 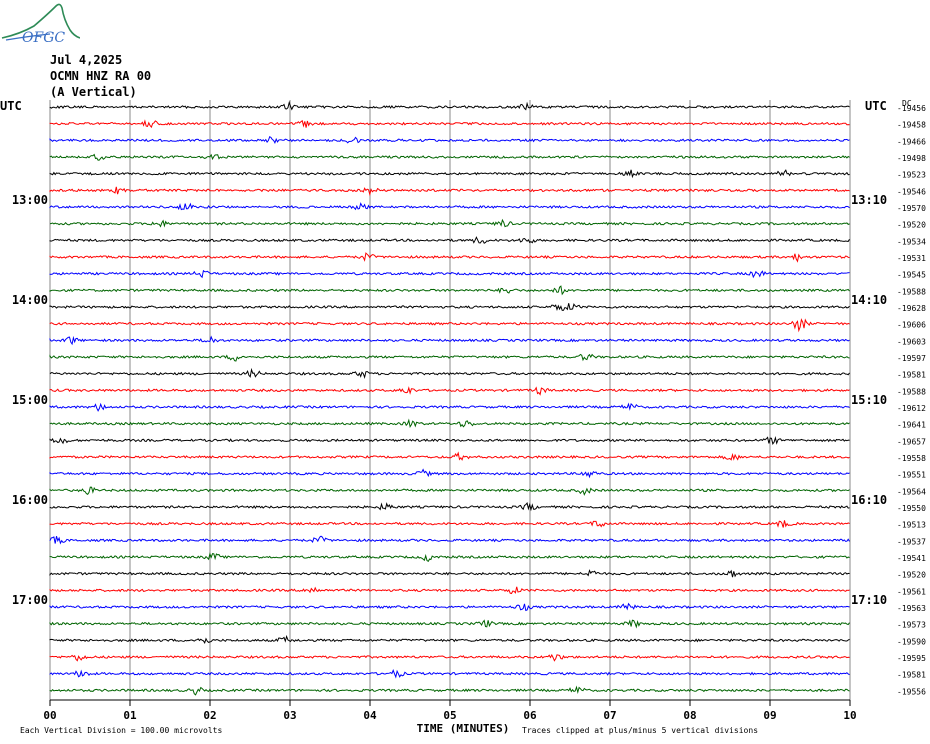 I want to click on left-time-label: 16:00, so click(x=30, y=500).